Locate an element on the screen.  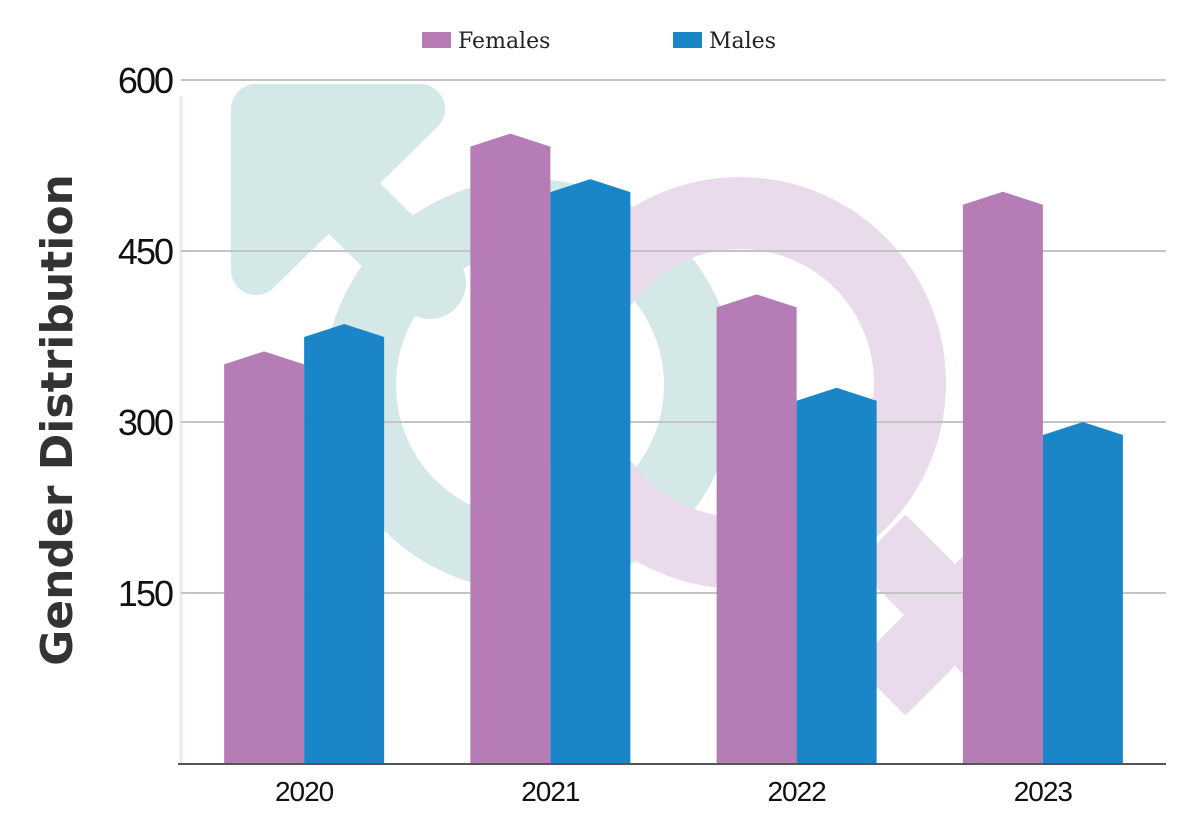
bar-males-2020 is located at coordinates (344, 543).